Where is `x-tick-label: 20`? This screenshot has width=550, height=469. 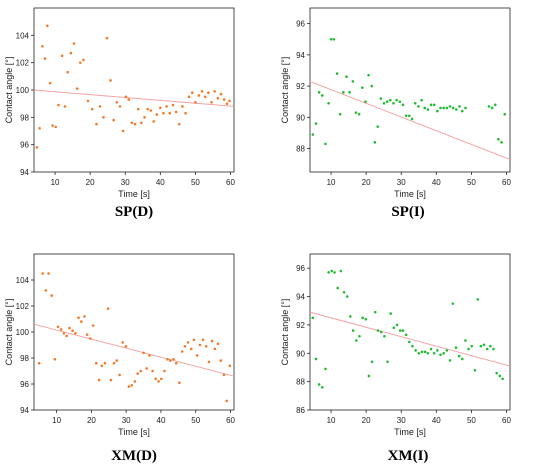 x-tick-label: 20 is located at coordinates (91, 420).